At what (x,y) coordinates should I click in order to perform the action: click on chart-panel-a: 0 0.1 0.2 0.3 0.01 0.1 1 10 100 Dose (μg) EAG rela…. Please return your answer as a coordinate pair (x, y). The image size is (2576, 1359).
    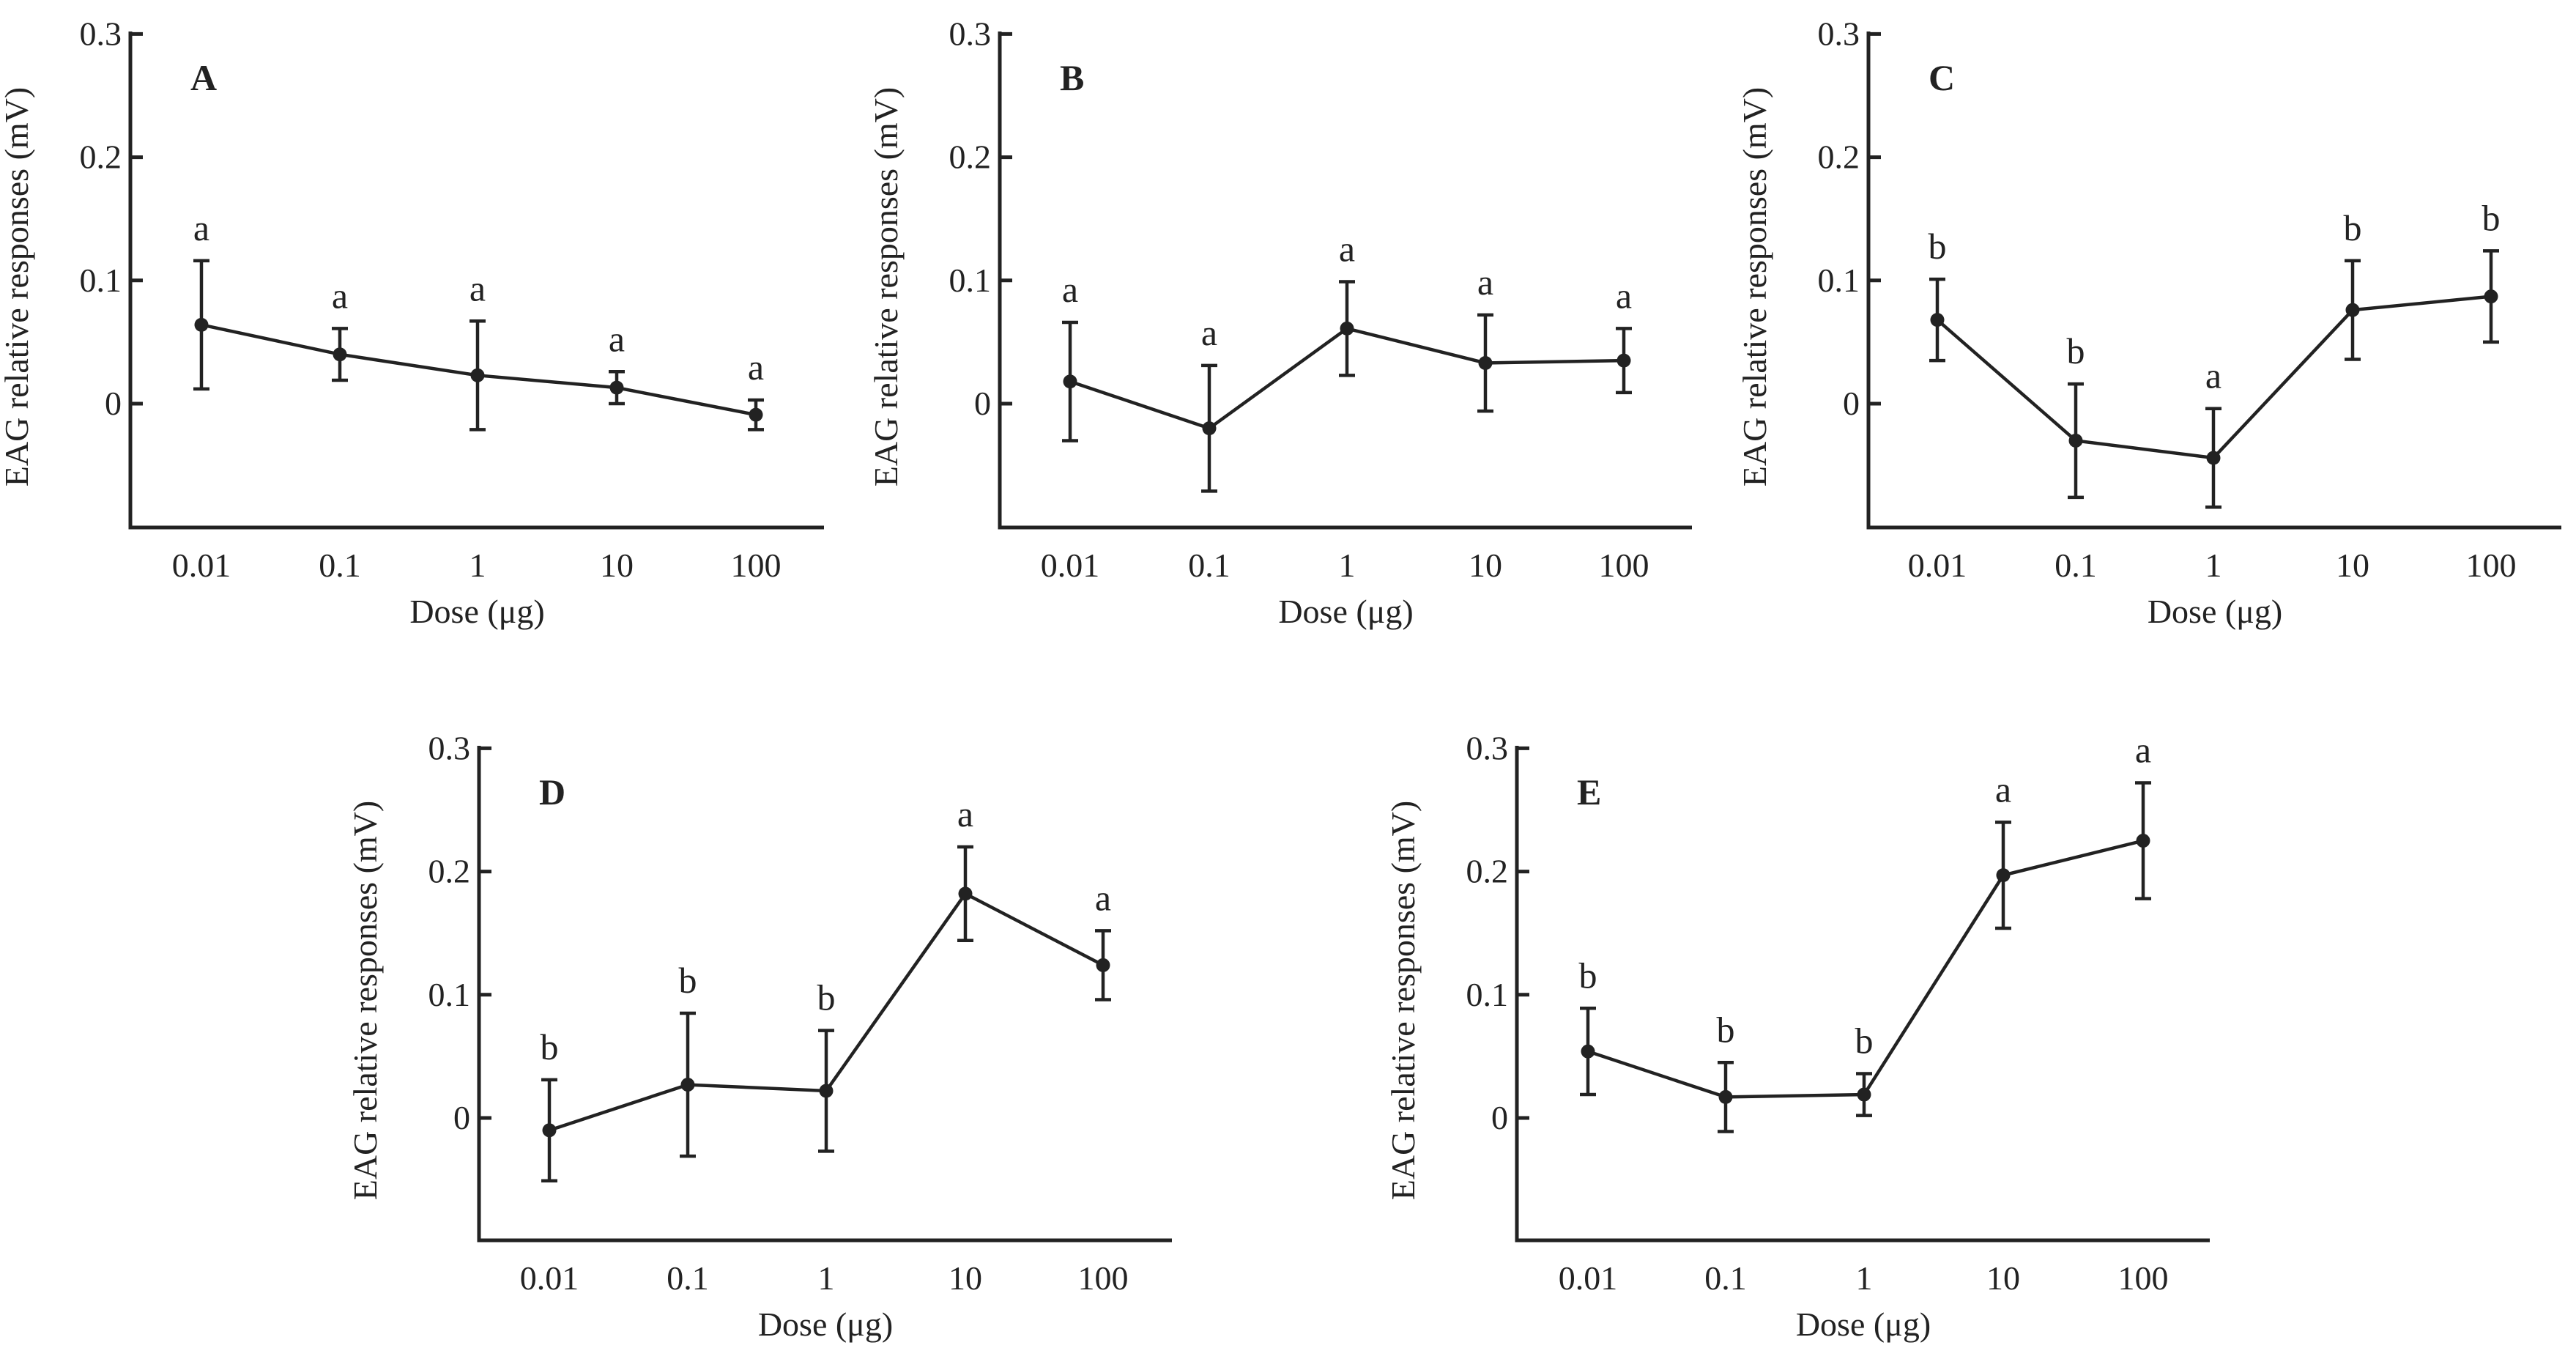
    Looking at the image, I should click on (412, 322).